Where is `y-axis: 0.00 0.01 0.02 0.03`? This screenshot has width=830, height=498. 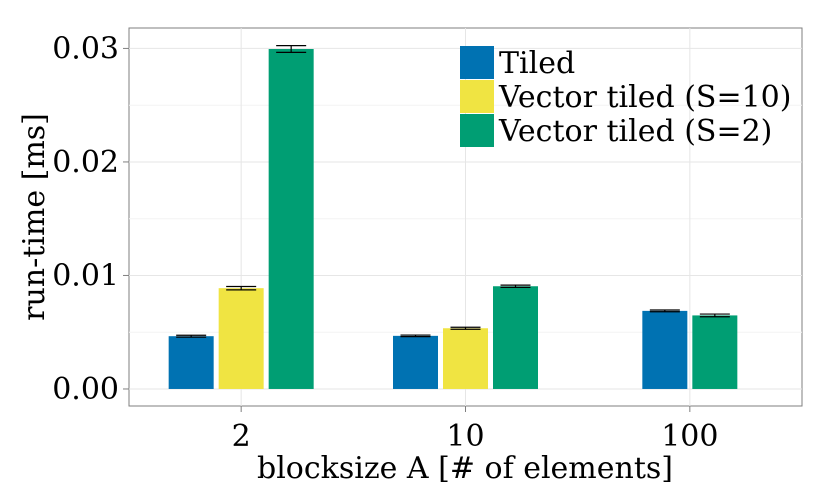
y-axis: 0.00 0.01 0.02 0.03 is located at coordinates (90, 219).